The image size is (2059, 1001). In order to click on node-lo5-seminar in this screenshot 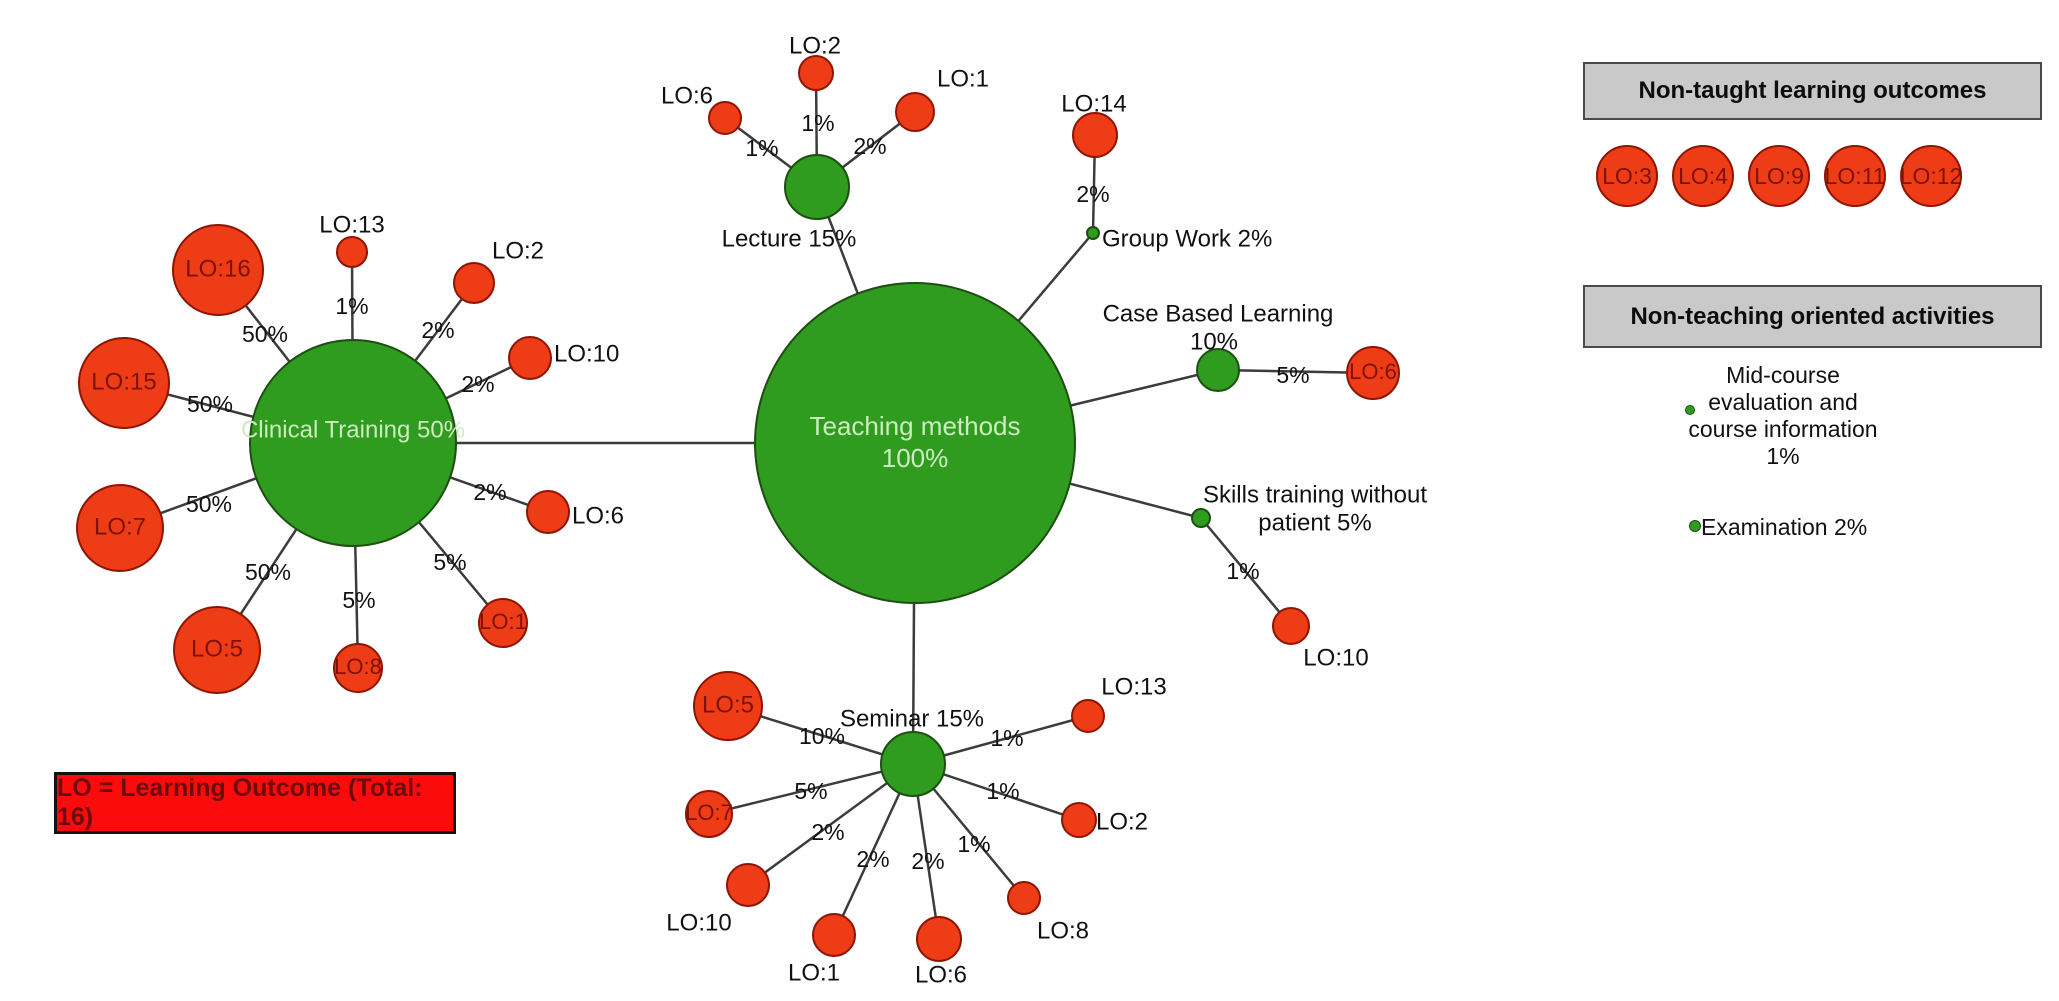, I will do `click(728, 706)`.